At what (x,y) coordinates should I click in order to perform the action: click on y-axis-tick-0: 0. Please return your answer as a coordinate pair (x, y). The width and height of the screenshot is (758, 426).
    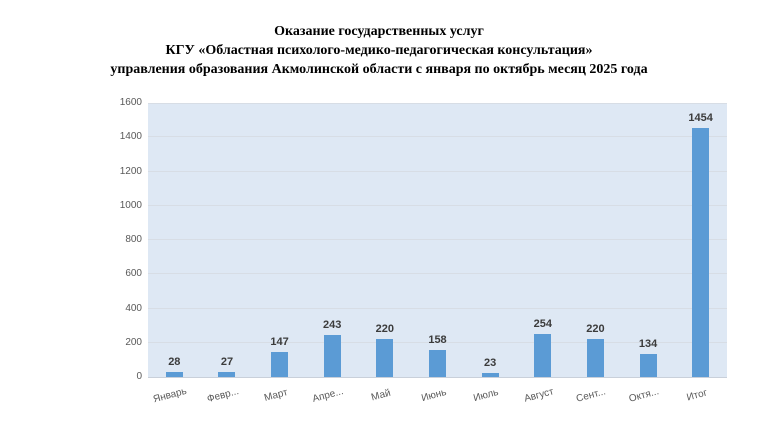
    Looking at the image, I should click on (139, 376).